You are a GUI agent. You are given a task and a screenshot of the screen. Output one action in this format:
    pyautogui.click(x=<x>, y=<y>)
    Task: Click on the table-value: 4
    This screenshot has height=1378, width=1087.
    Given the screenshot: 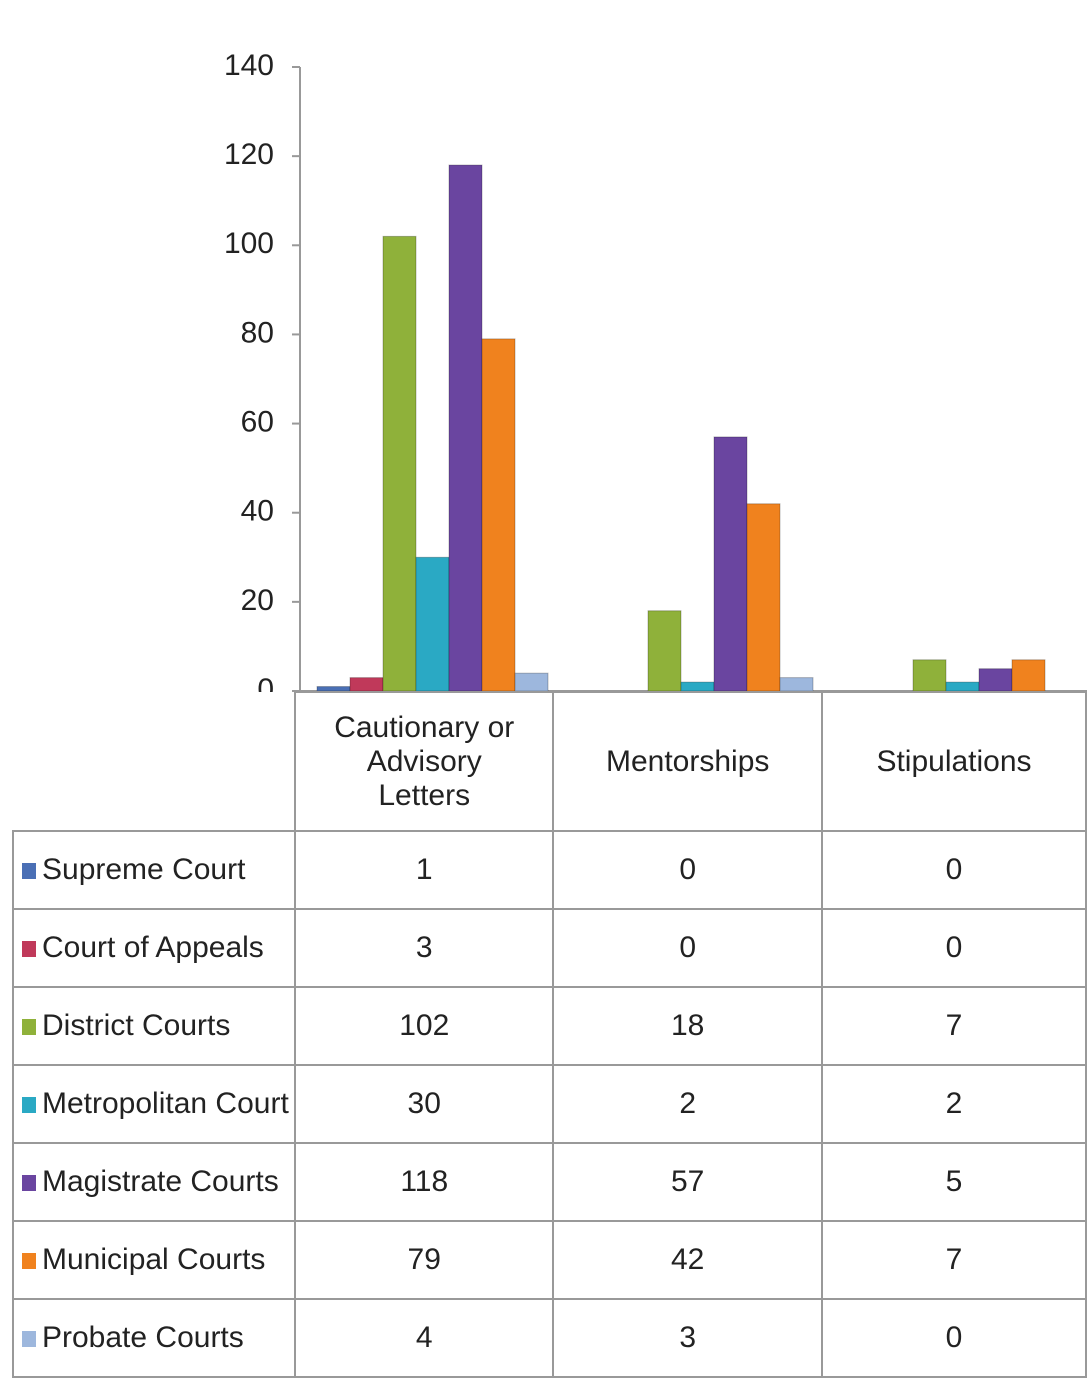 What is the action you would take?
    pyautogui.click(x=424, y=1338)
    